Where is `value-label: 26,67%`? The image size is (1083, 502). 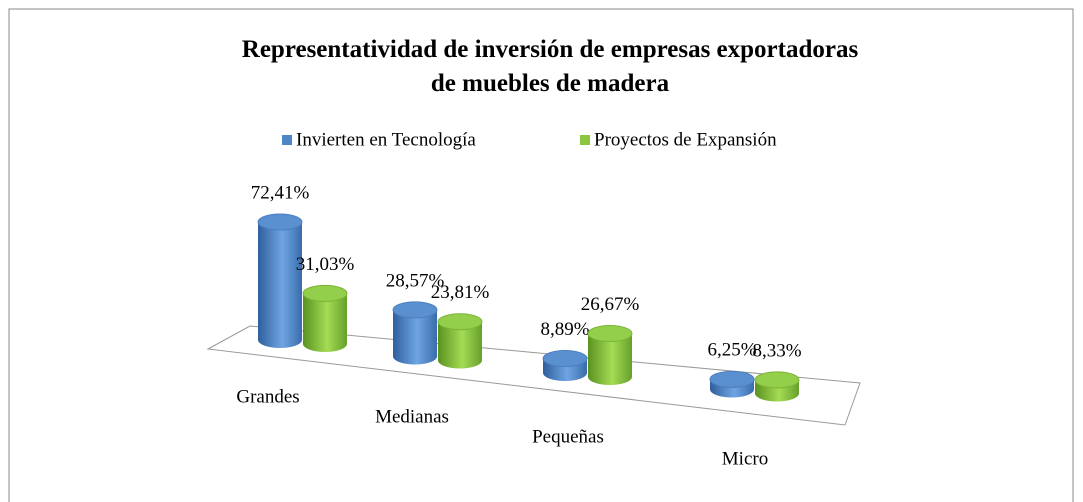 value-label: 26,67% is located at coordinates (610, 304).